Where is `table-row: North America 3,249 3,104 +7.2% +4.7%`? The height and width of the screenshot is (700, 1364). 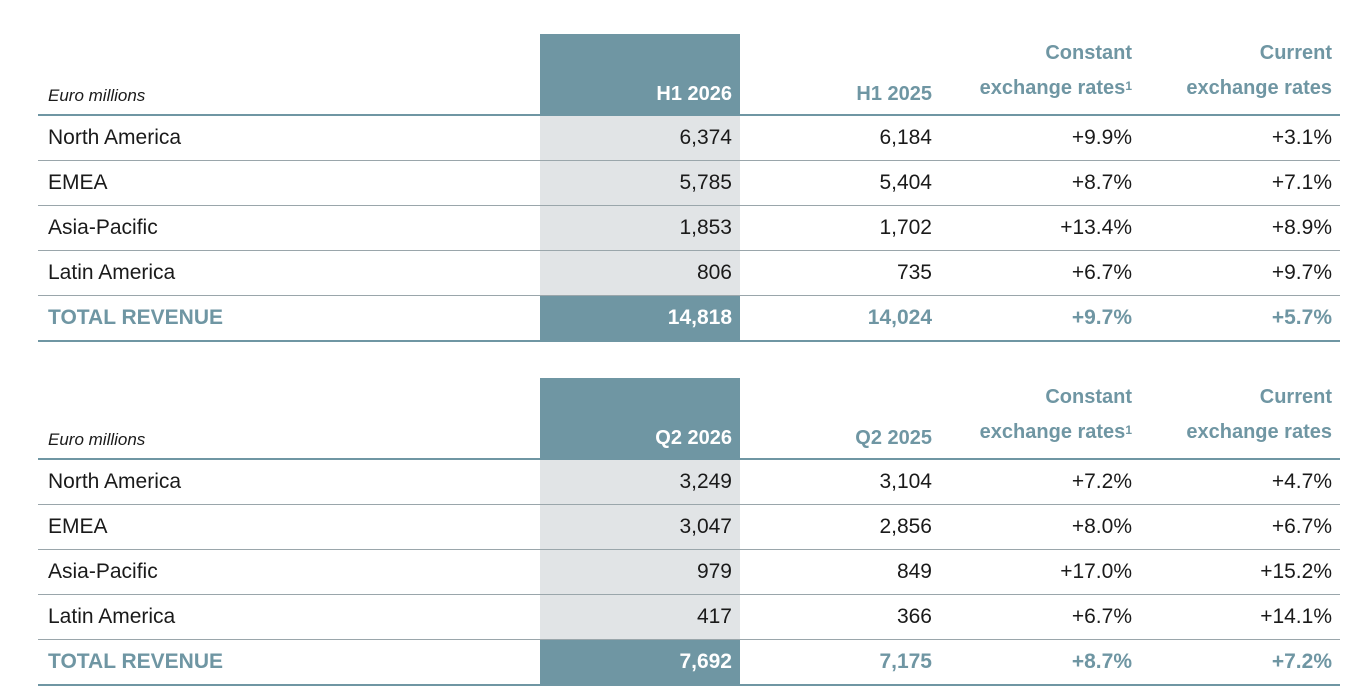 table-row: North America 3,249 3,104 +7.2% +4.7% is located at coordinates (689, 482).